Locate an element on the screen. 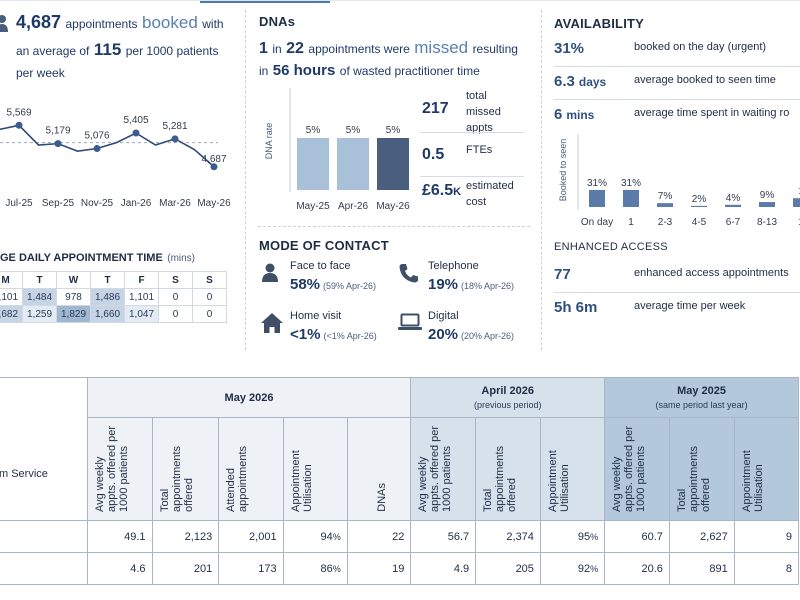  mode-previous: (59% Apr-26) is located at coordinates (350, 286).